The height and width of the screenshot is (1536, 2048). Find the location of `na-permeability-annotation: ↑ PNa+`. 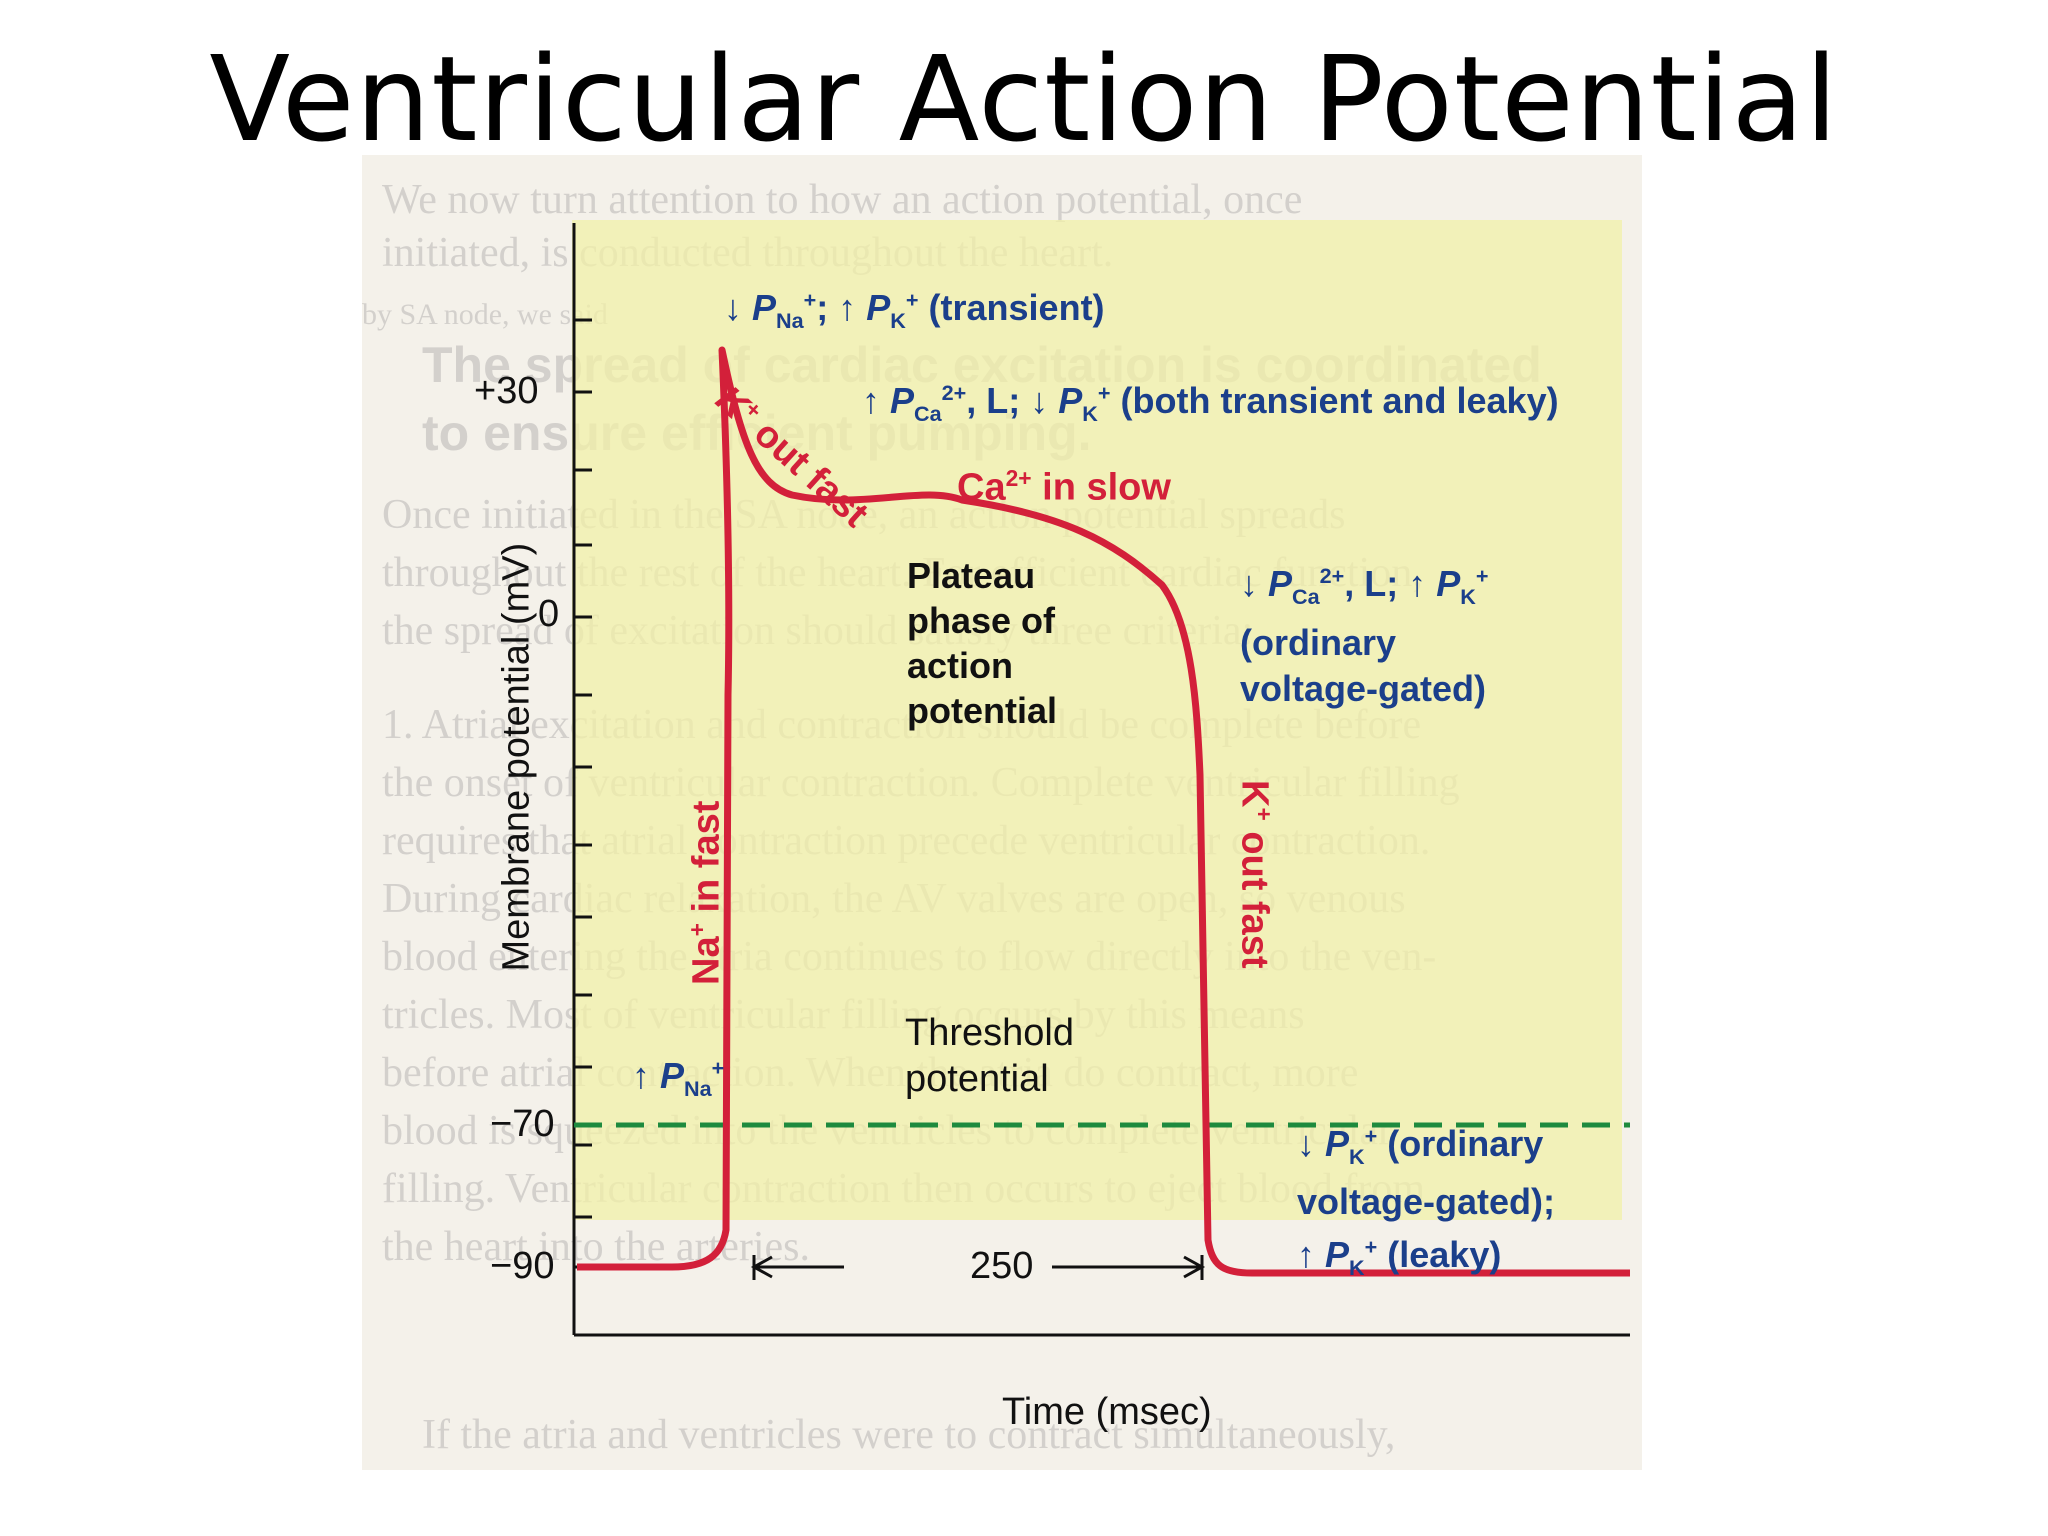

na-permeability-annotation: ↑ PNa+ is located at coordinates (678, 1078).